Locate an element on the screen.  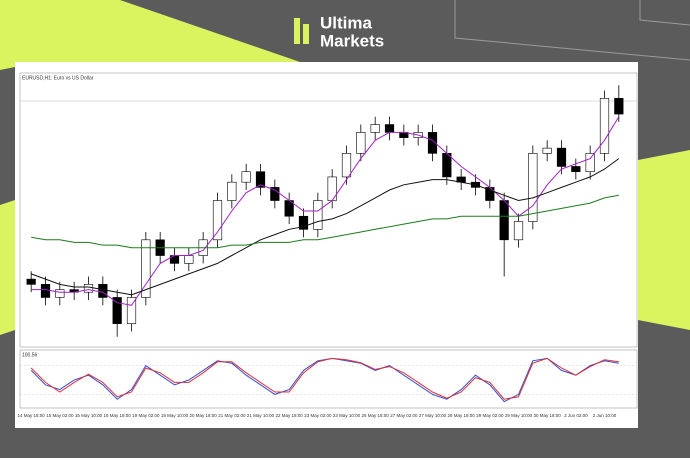
x-tick-label: 2 Jun 02:00 is located at coordinates (576, 415).